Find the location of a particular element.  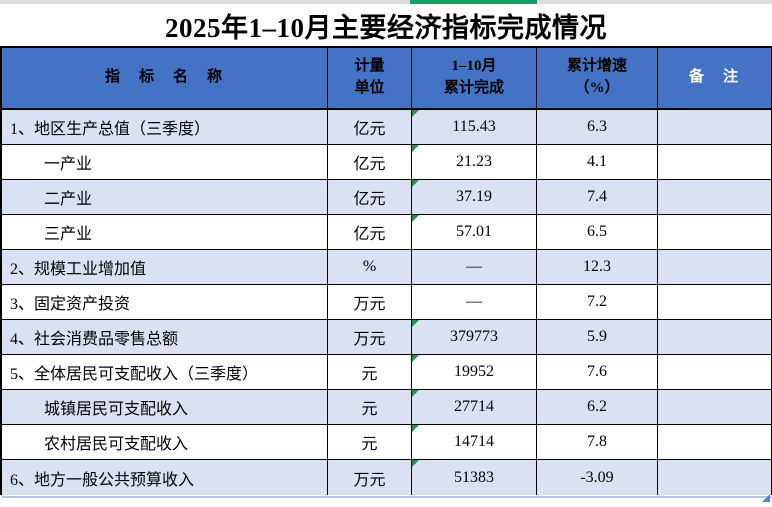

table-row: 1、地区生产总值（三季度） 亿元 115.43 6.3 is located at coordinates (386, 127).